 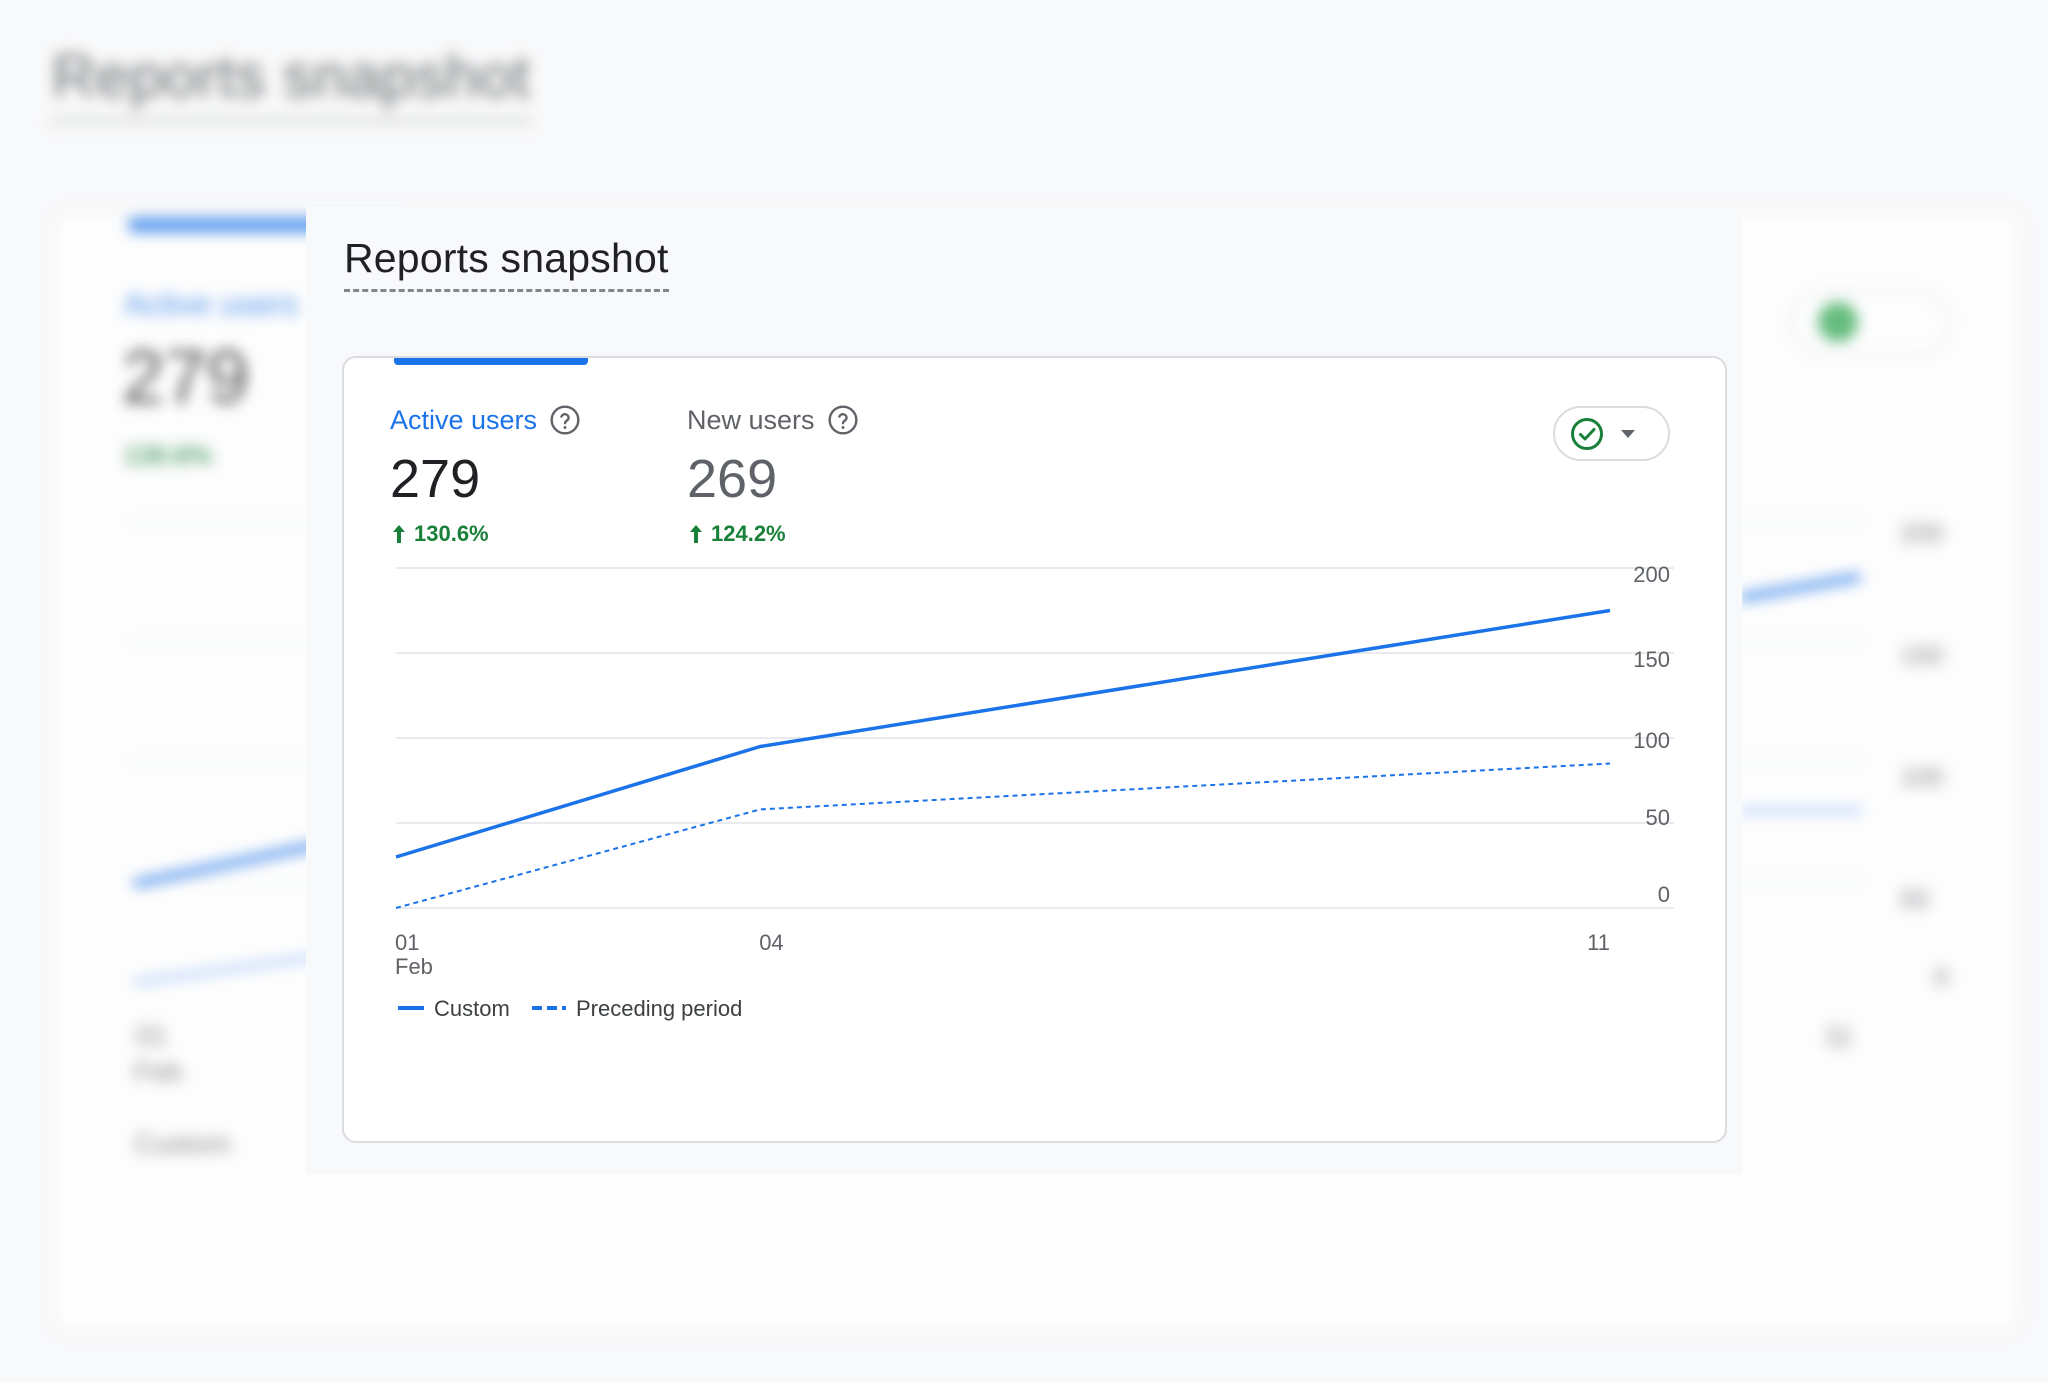 I want to click on metric-change: 124.2%, so click(x=773, y=534).